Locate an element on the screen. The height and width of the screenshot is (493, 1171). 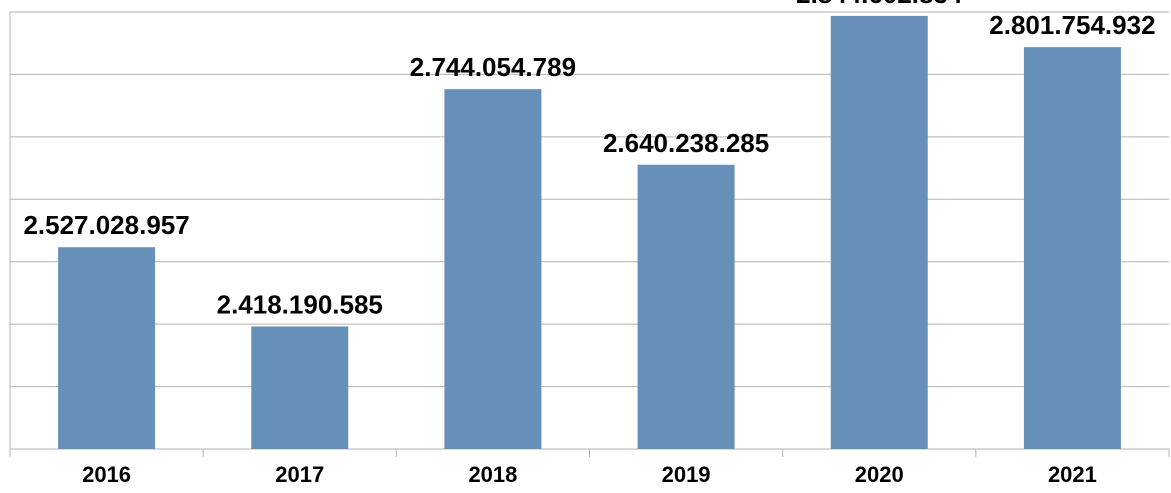
data-label-2019: 2.640.238.285 is located at coordinates (686, 143).